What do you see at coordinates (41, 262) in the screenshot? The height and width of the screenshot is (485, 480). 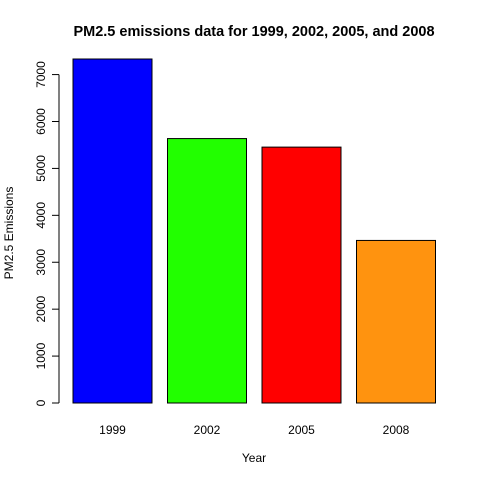 I see `y-tick-label: 3000` at bounding box center [41, 262].